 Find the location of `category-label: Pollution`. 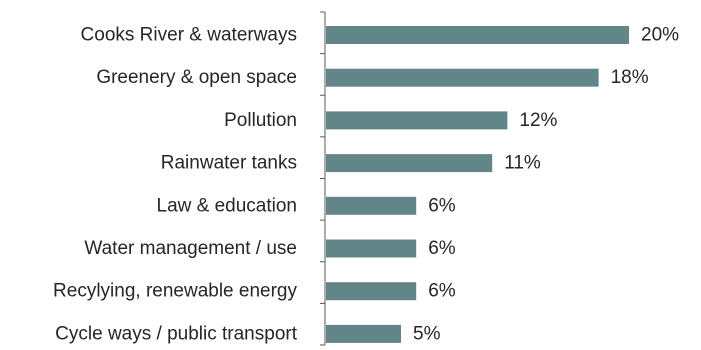

category-label: Pollution is located at coordinates (260, 120).